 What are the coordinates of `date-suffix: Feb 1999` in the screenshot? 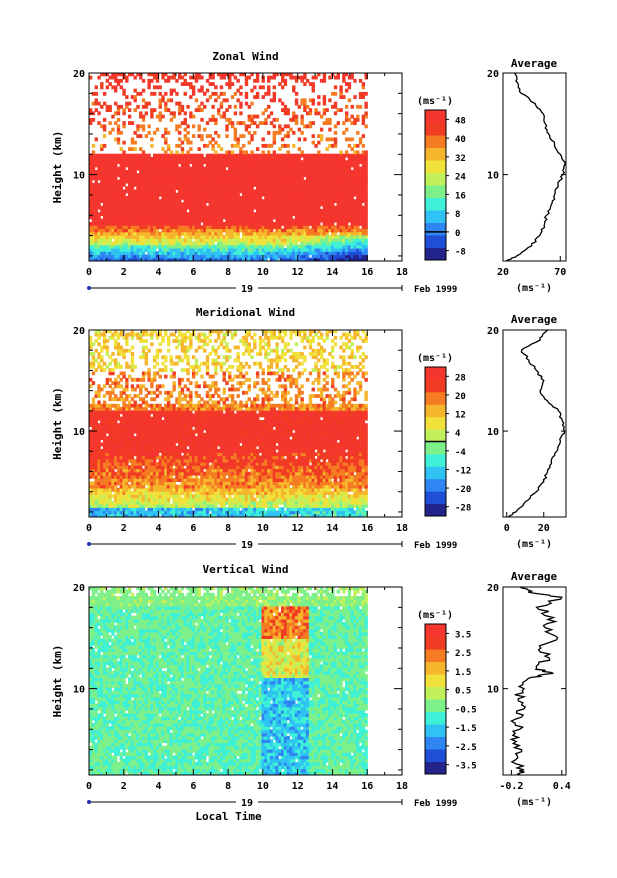 It's located at (435, 290).